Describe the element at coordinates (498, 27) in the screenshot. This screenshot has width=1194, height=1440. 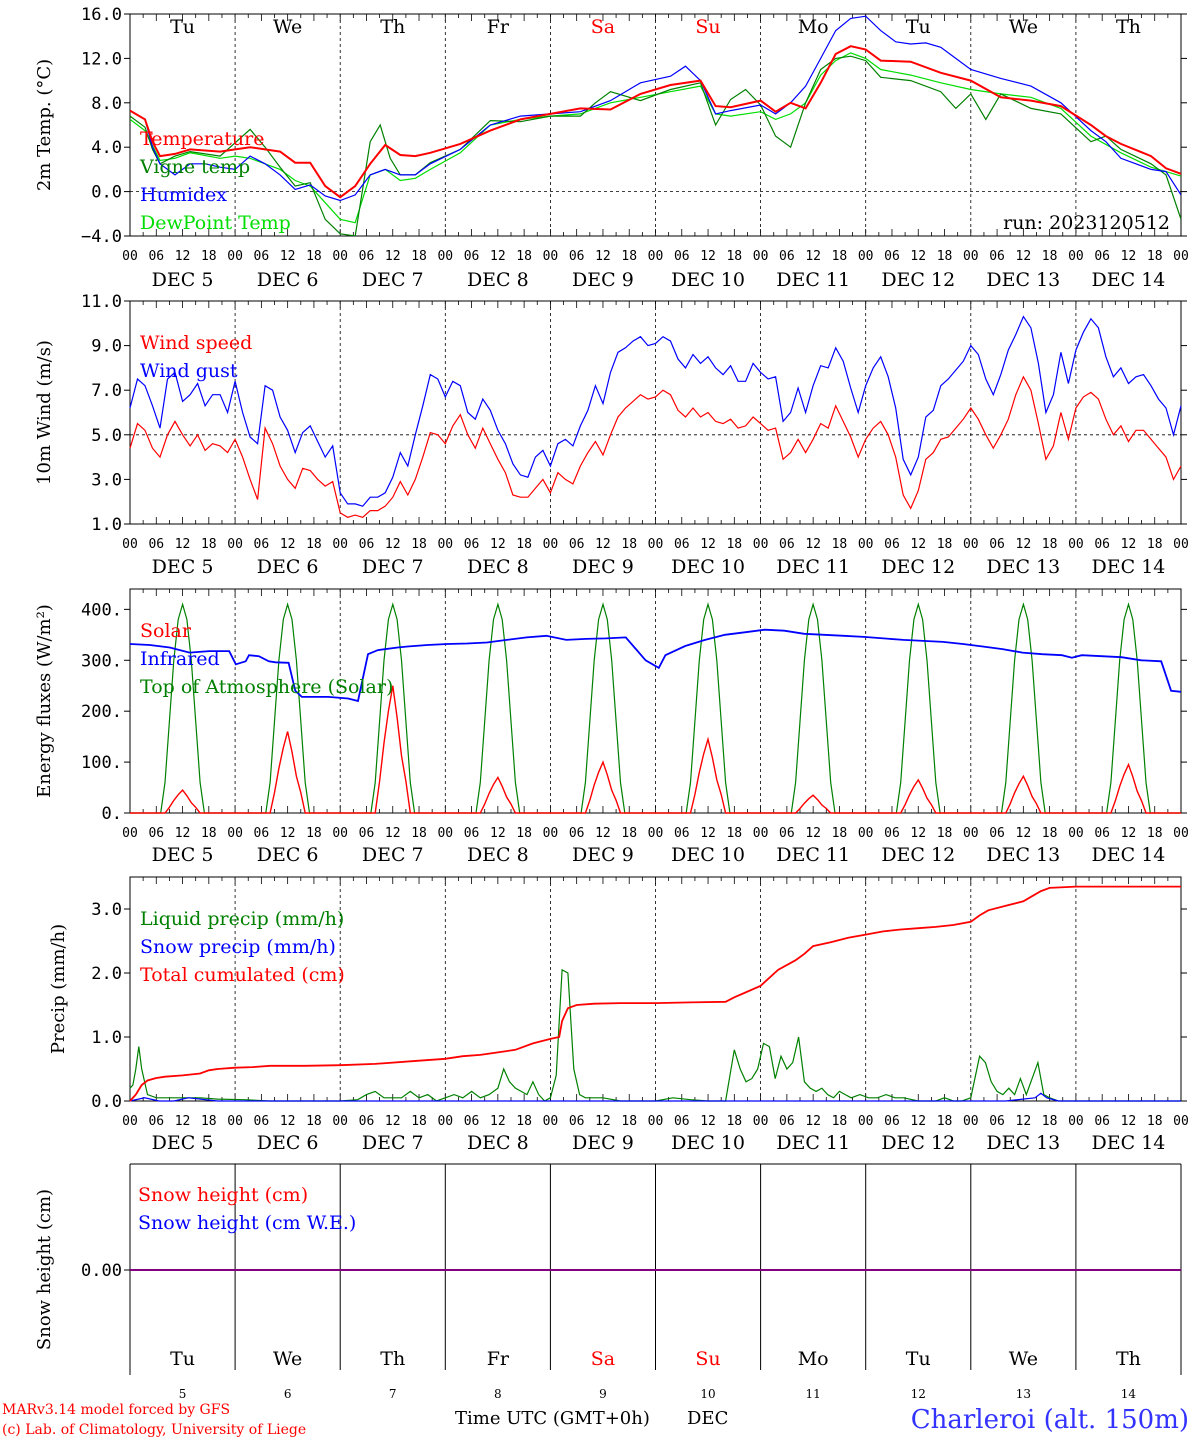
I see `weekday-label: Fr` at that location.